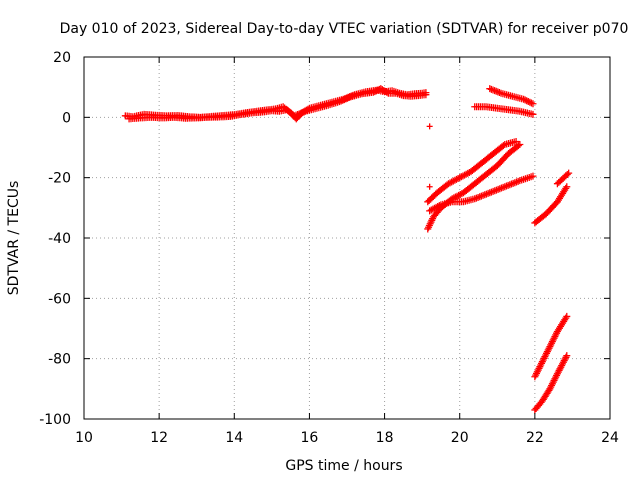 The image size is (640, 484). What do you see at coordinates (511, 96) in the screenshot?
I see `series-arc-upper-right` at bounding box center [511, 96].